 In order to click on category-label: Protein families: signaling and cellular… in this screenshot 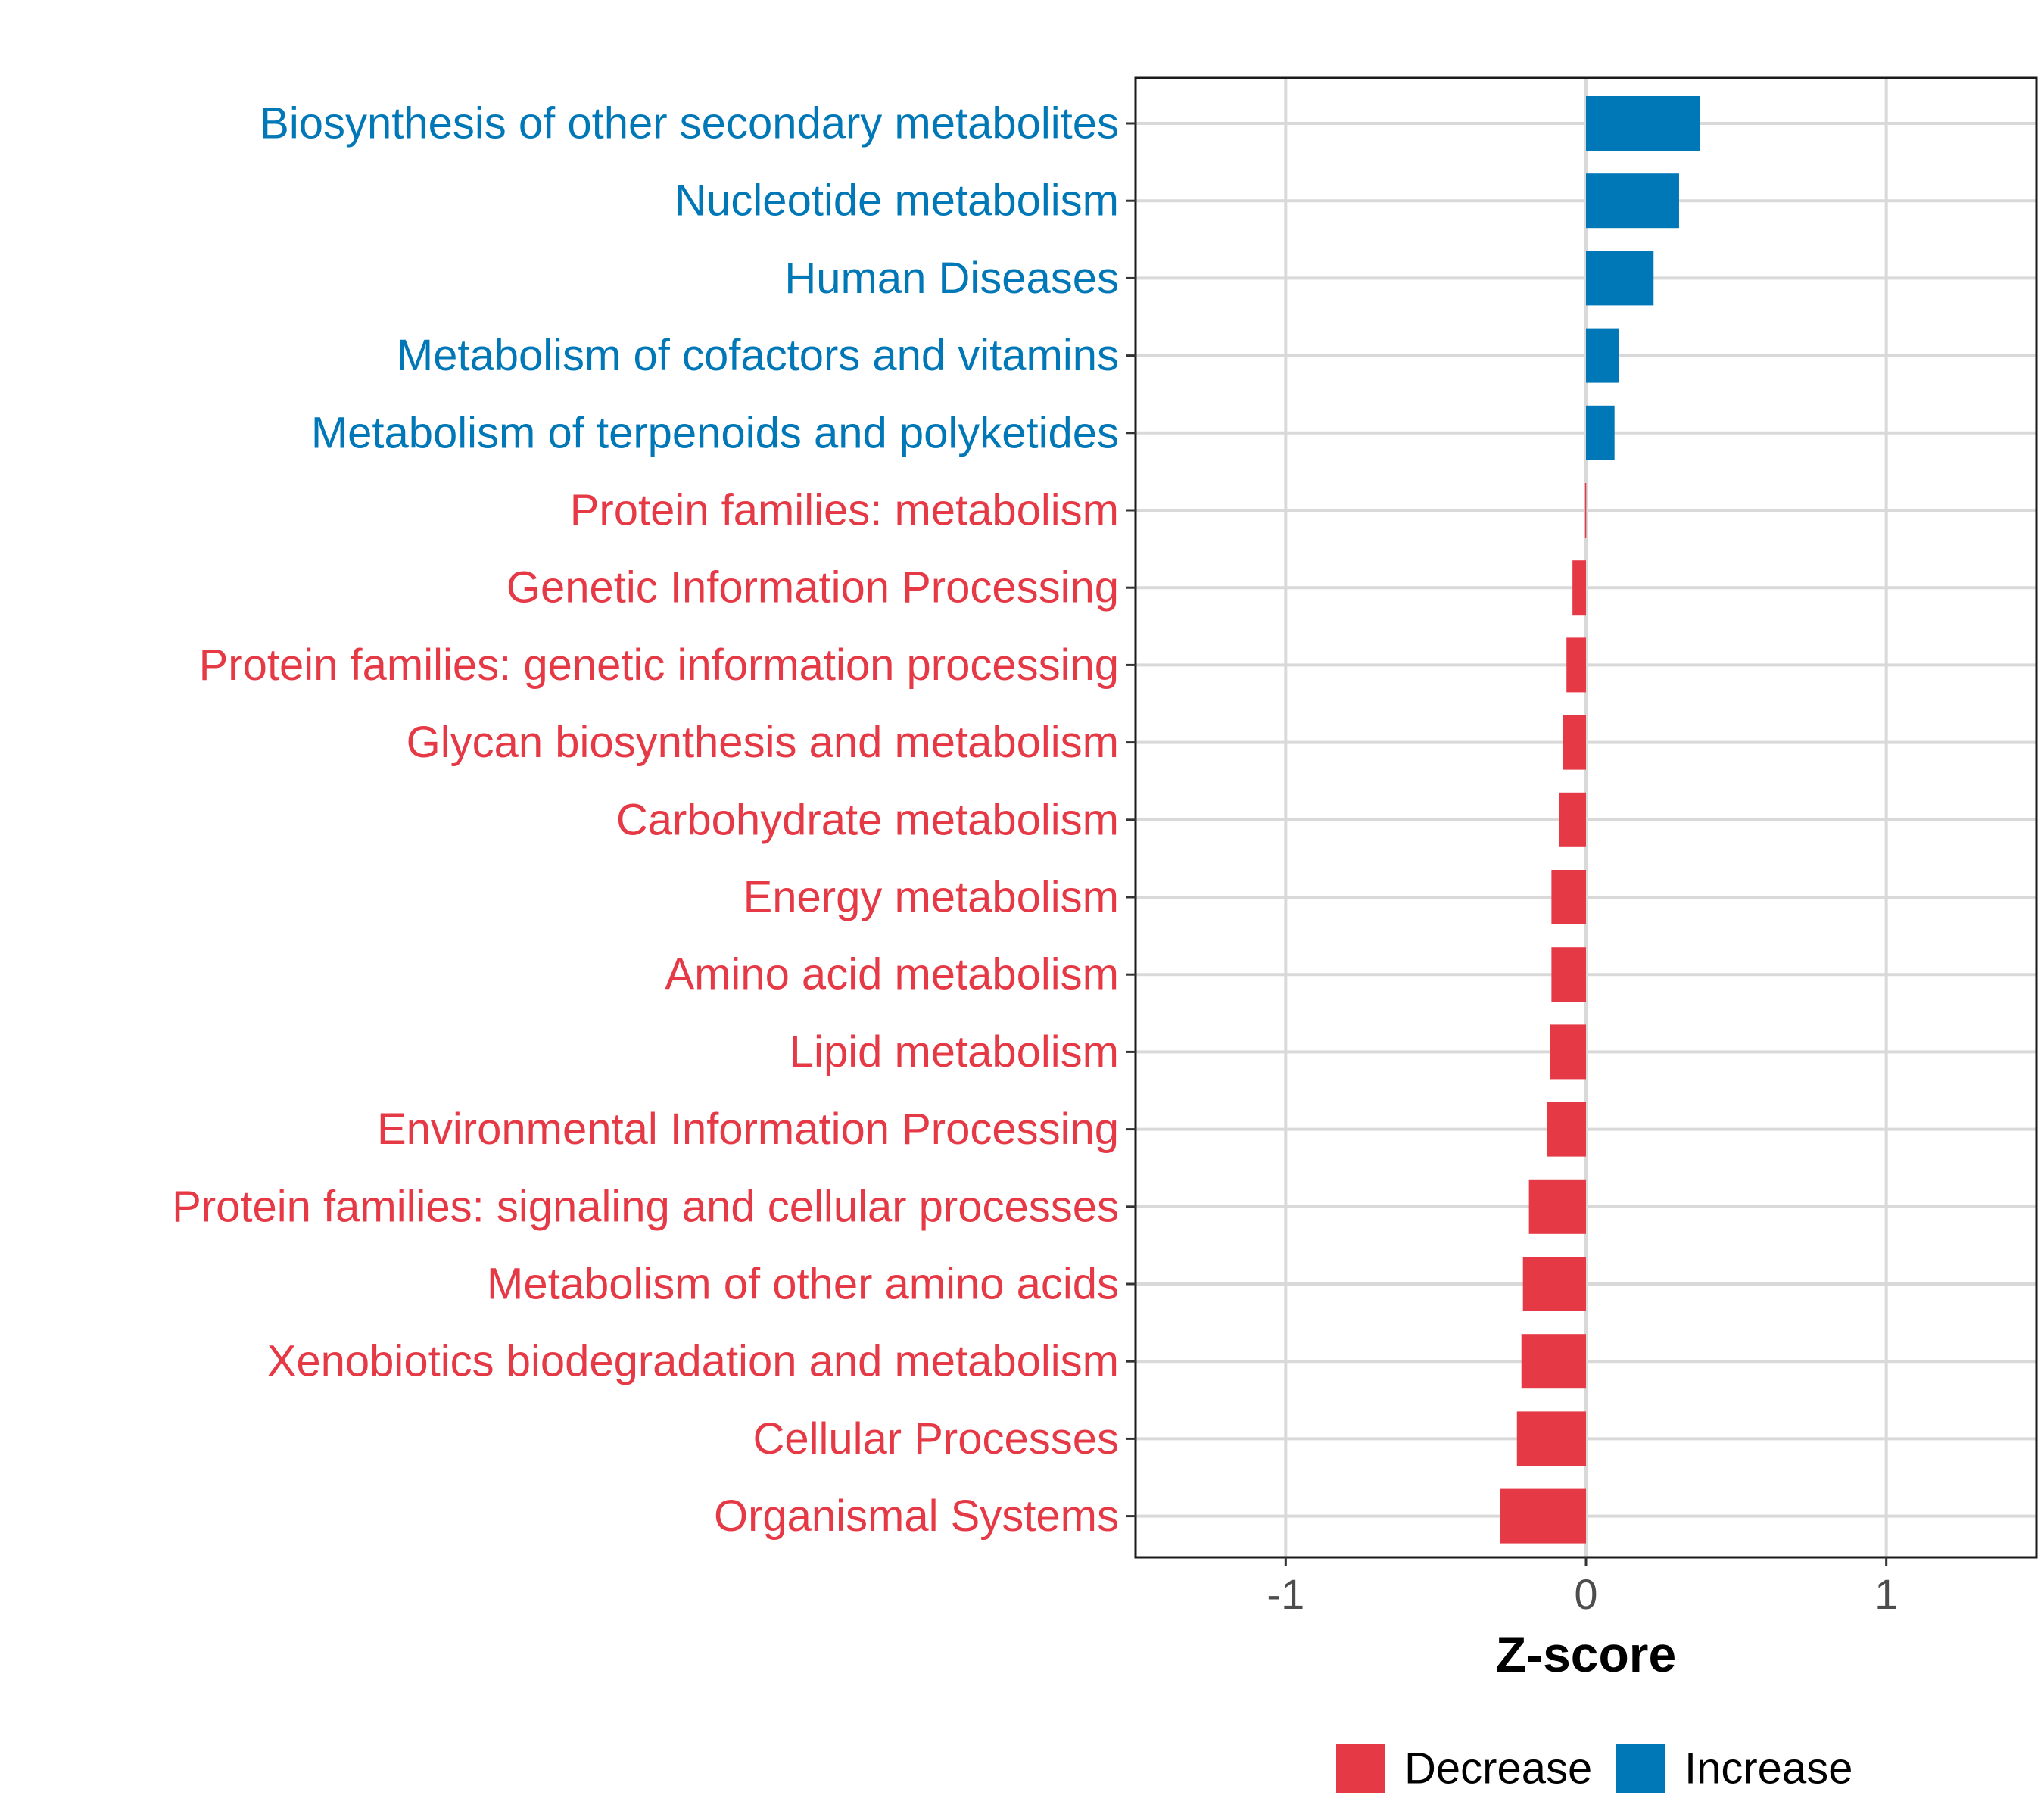, I will do `click(645, 1206)`.